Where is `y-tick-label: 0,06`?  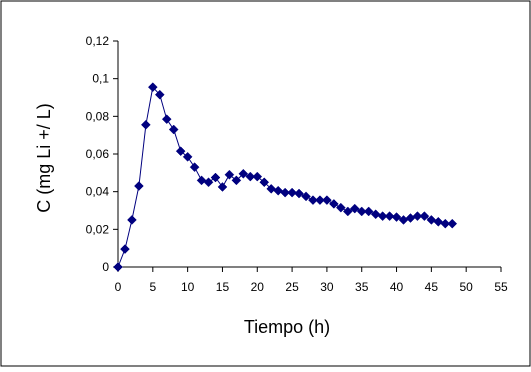
y-tick-label: 0,06 is located at coordinates (98, 154).